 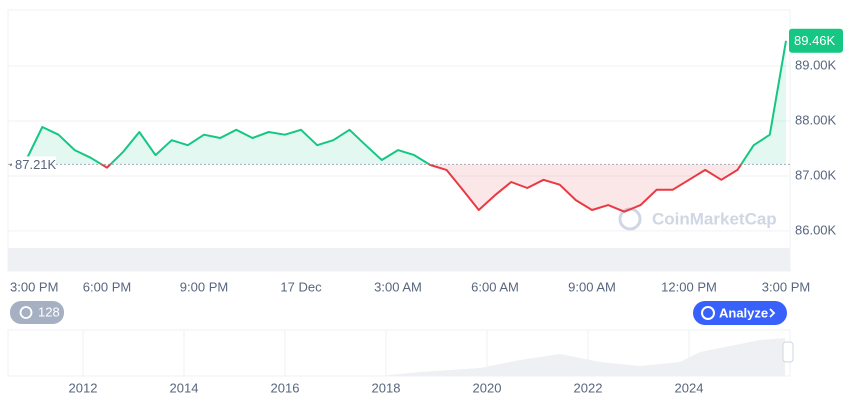 I want to click on area-below, so click(x=376, y=188).